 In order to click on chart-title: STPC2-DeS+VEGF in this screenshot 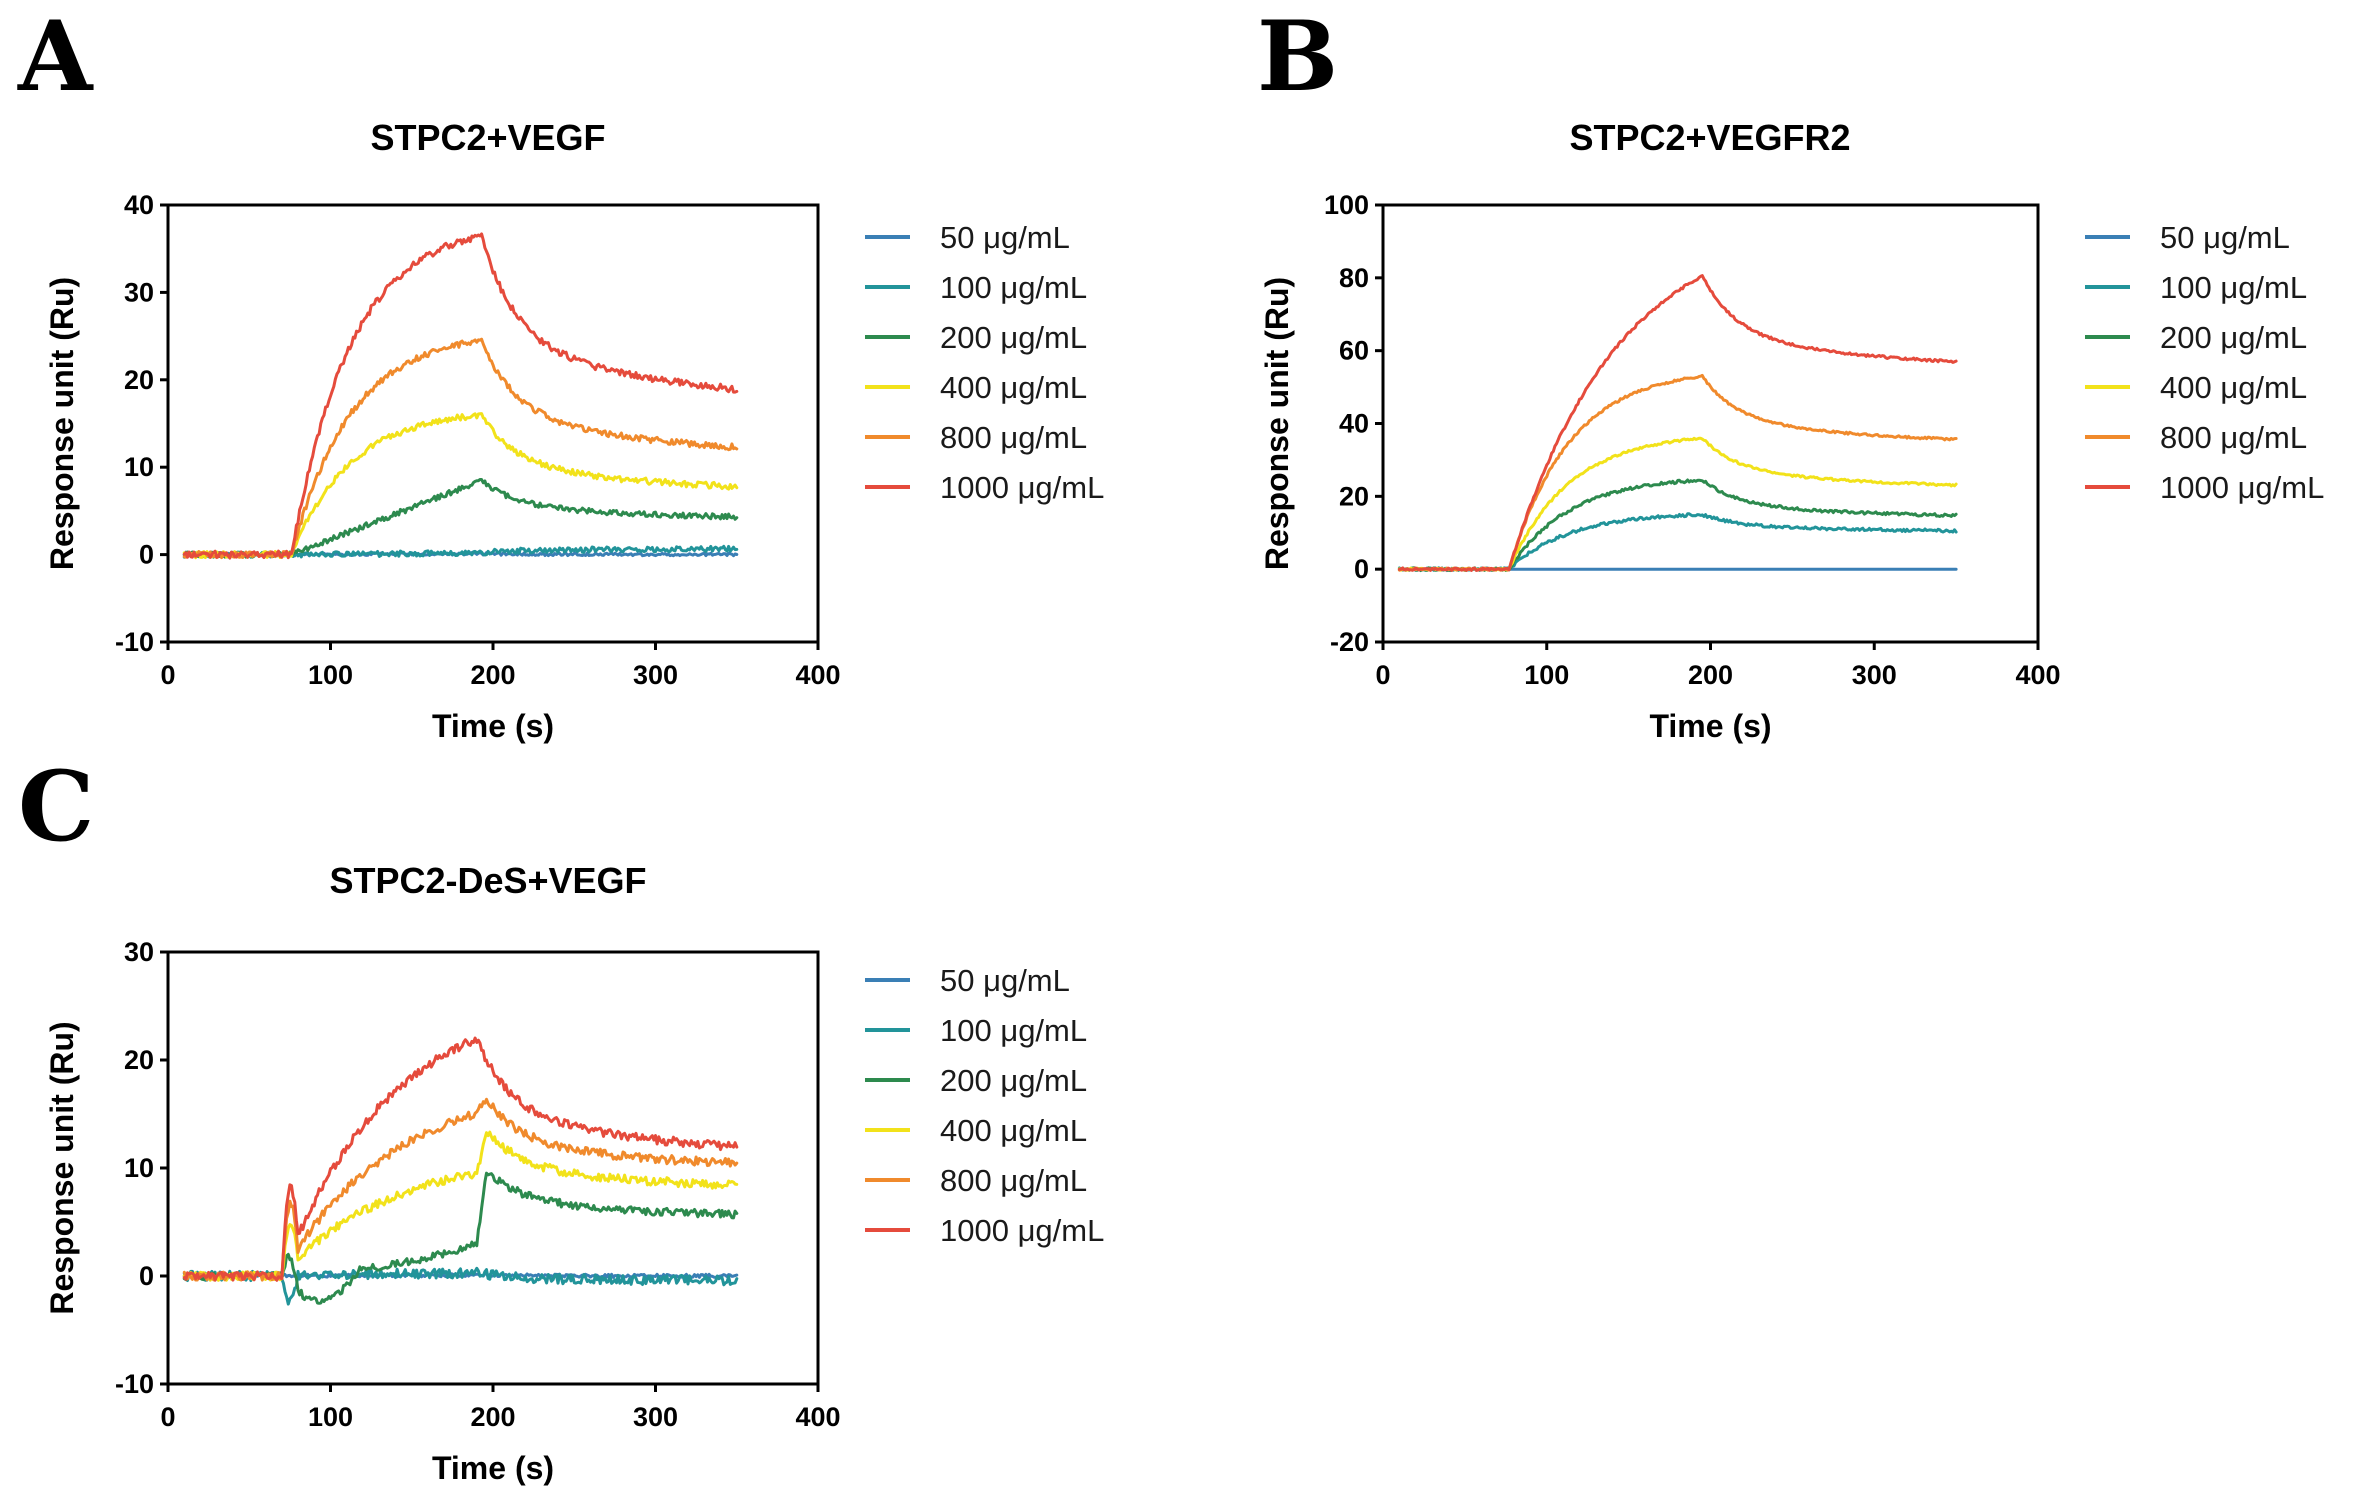, I will do `click(487, 880)`.